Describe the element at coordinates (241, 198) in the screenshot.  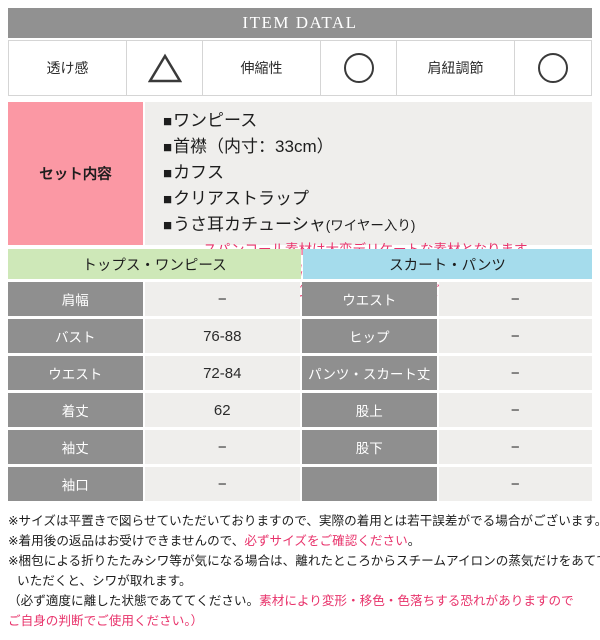
I see `set-item-text: クリアストラップ` at that location.